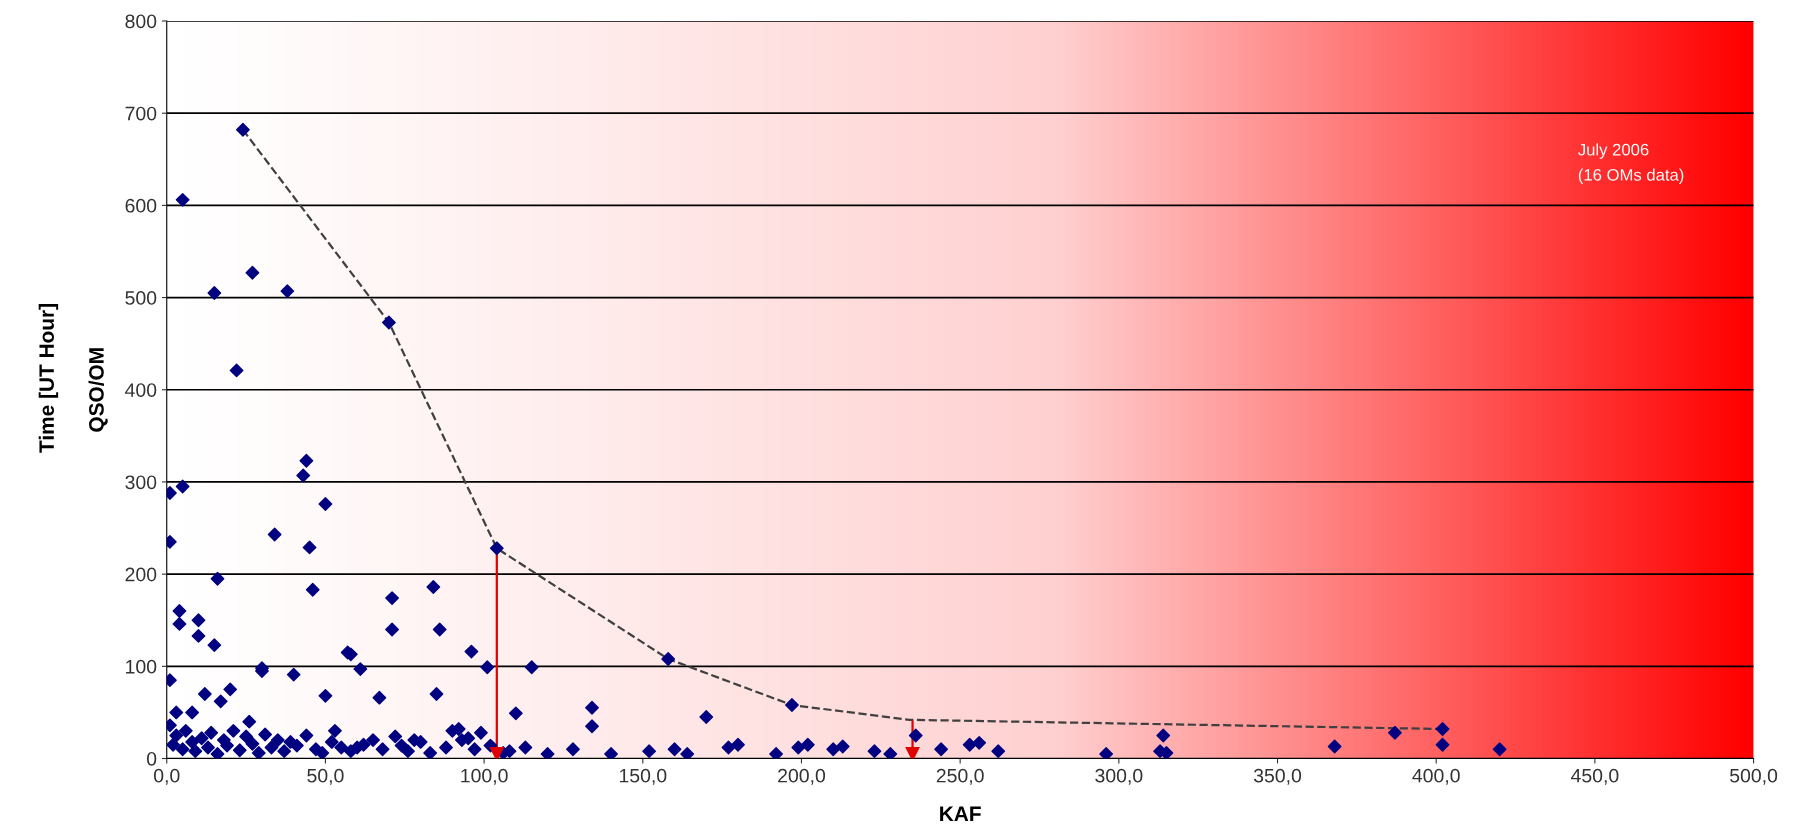 This screenshot has height=840, width=1793. Describe the element at coordinates (141, 298) in the screenshot. I see `y-tick-label: 500` at that location.